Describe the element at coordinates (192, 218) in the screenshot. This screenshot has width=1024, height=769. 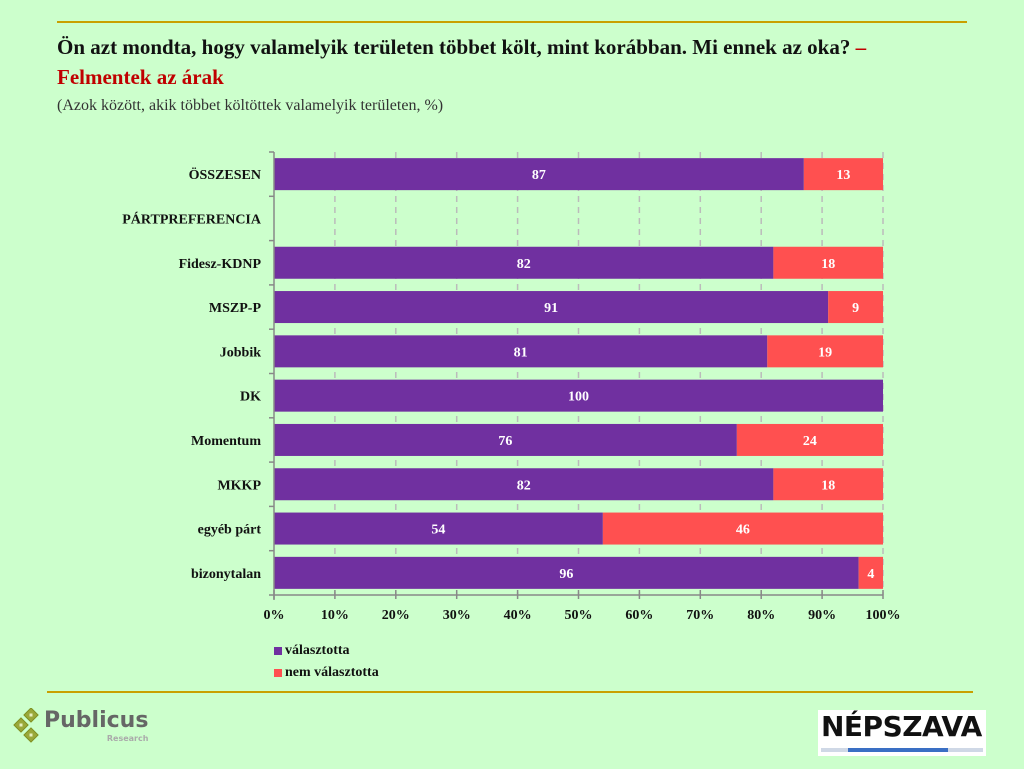
I see `category-label: PÁRTPREFERENCIA` at that location.